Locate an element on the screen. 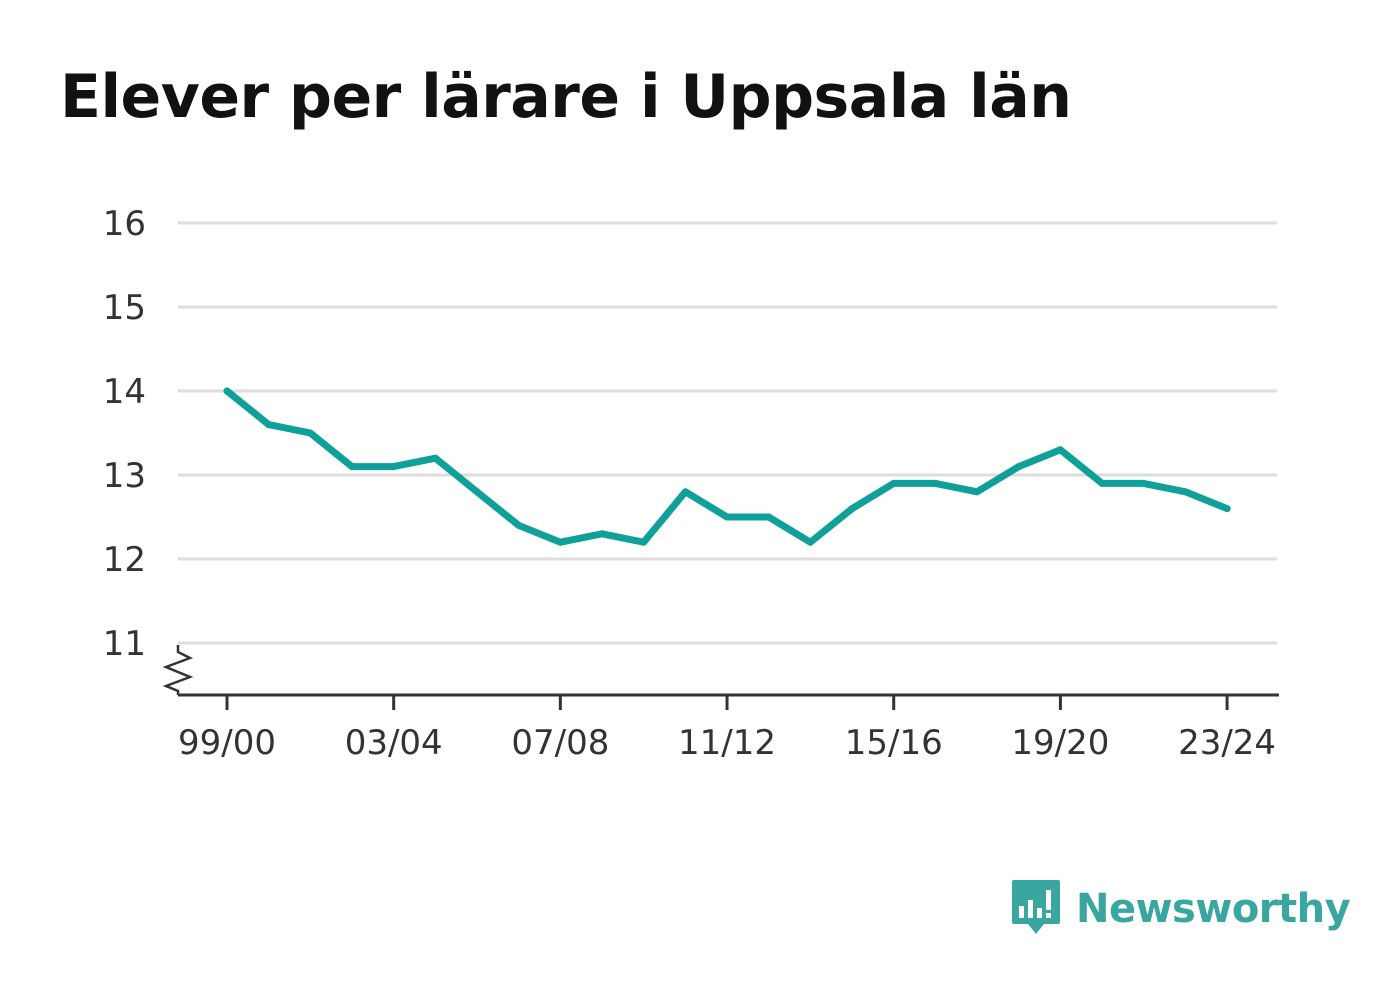 The width and height of the screenshot is (1382, 999). newsworthy-logo: Newsworthy is located at coordinates (1180, 909).